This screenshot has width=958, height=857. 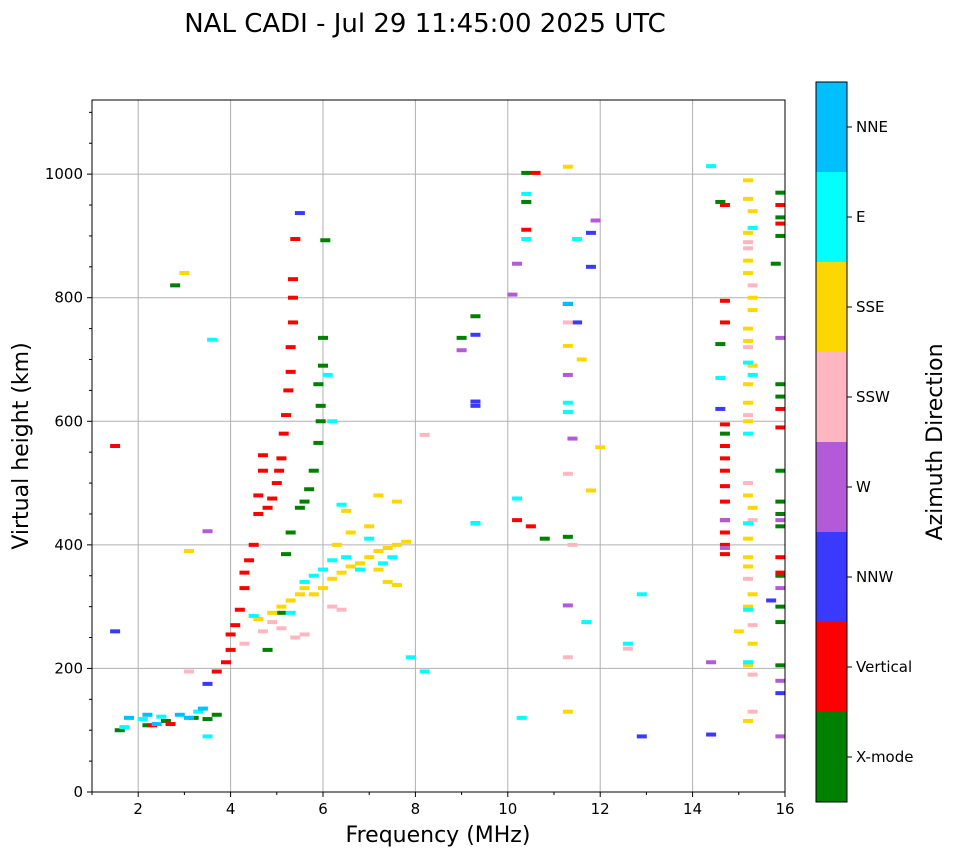 I want to click on colorbar-tick-label: X-mode, so click(x=884, y=757).